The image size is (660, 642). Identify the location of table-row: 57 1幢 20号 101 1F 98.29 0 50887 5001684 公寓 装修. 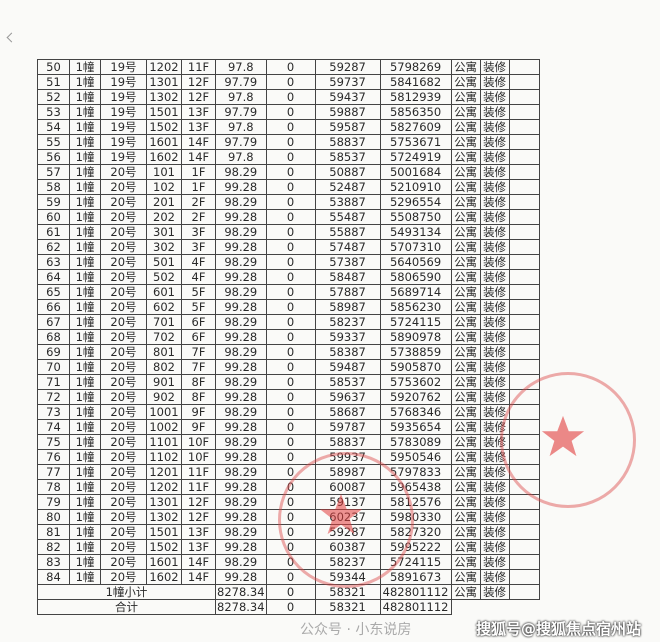
(288, 172).